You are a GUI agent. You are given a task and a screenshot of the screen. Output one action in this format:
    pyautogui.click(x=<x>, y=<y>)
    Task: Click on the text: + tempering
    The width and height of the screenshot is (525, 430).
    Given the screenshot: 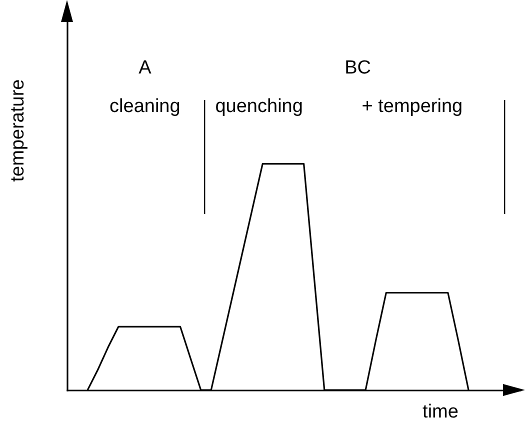 What is the action you would take?
    pyautogui.click(x=412, y=107)
    